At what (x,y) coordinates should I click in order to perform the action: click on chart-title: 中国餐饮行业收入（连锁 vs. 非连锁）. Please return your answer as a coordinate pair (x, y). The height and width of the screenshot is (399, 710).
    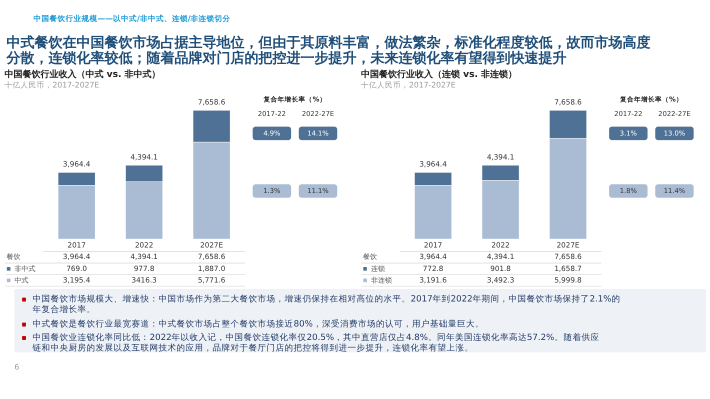
    Looking at the image, I should click on (439, 74).